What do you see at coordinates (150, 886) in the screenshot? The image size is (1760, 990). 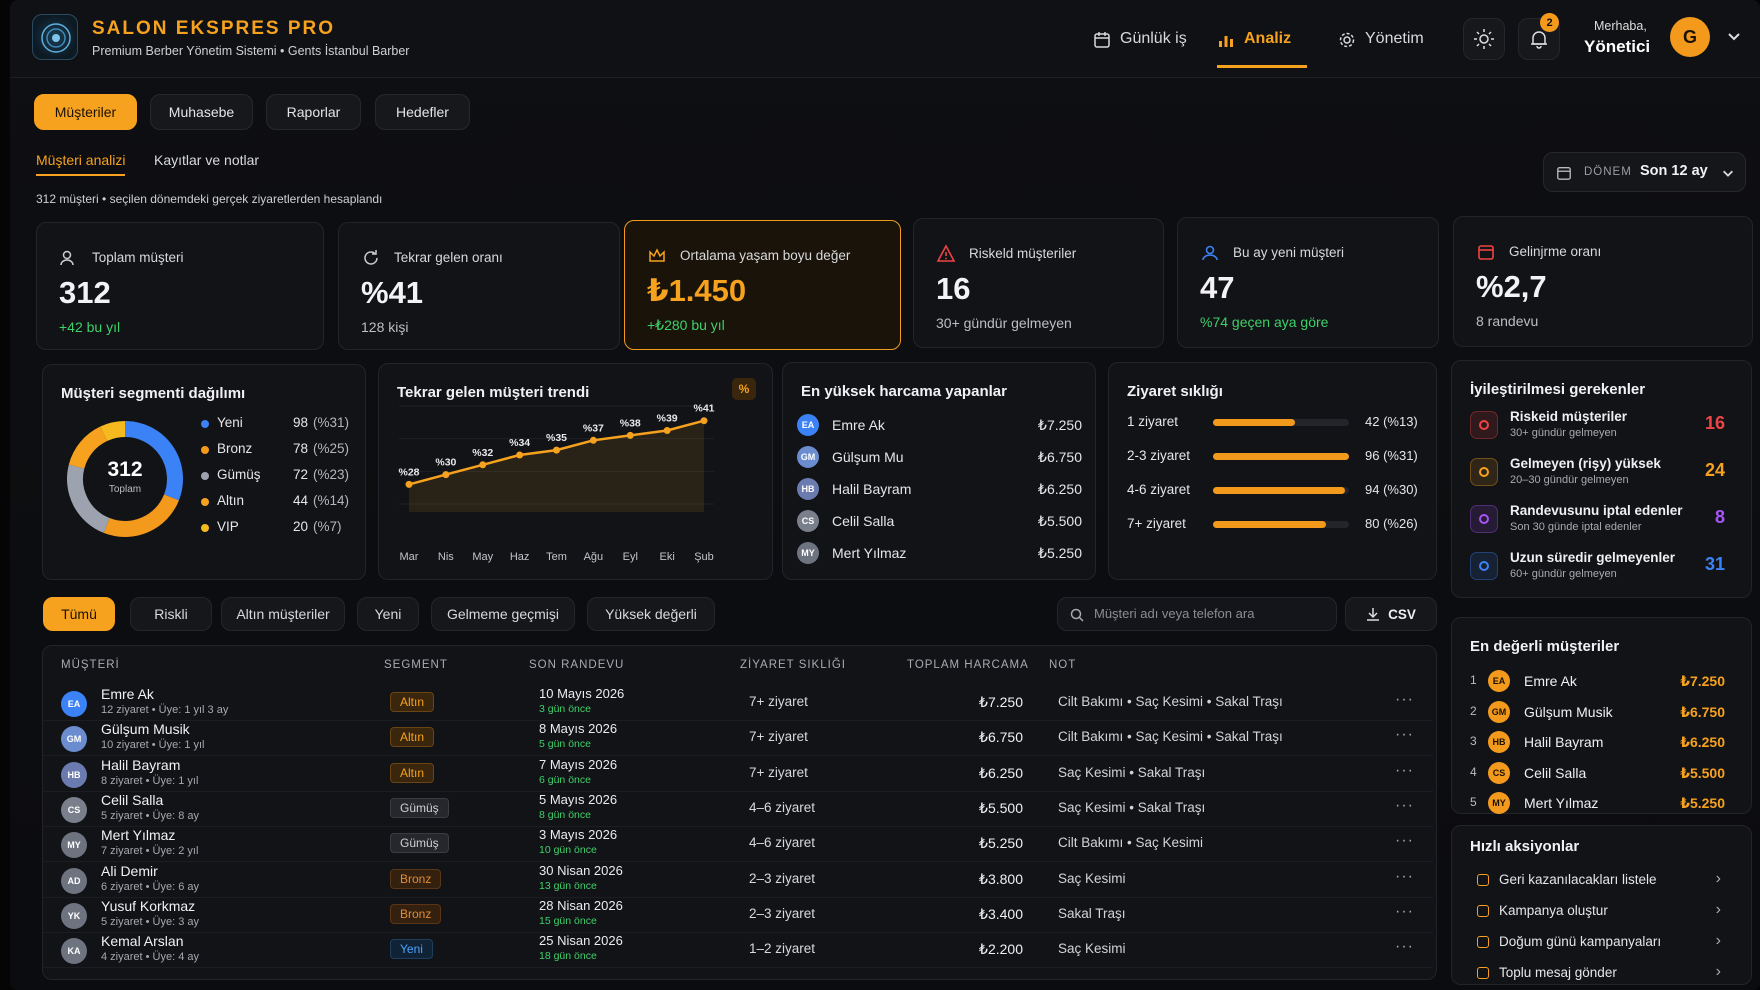 I see `customer-meta: 6 ziyaret • Üye: 6 ay` at bounding box center [150, 886].